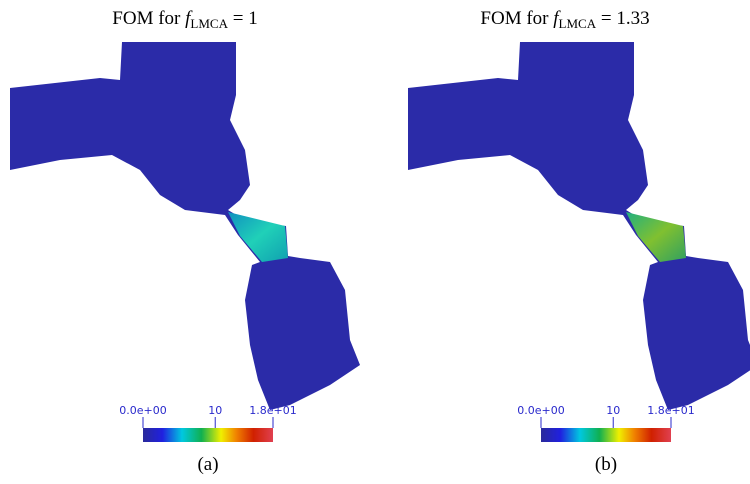  I want to click on caption: (a), so click(207, 464).